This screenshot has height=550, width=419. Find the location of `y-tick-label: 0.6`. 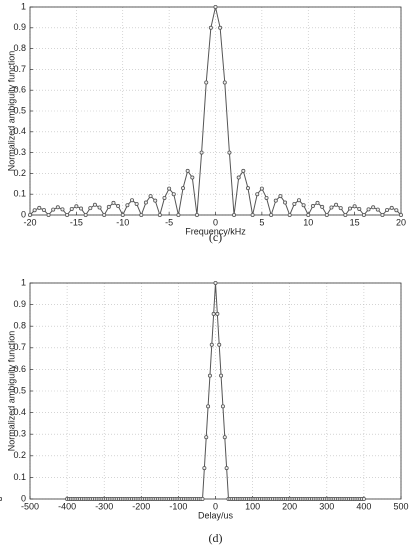

y-tick-label: 0.6 is located at coordinates (19, 369).